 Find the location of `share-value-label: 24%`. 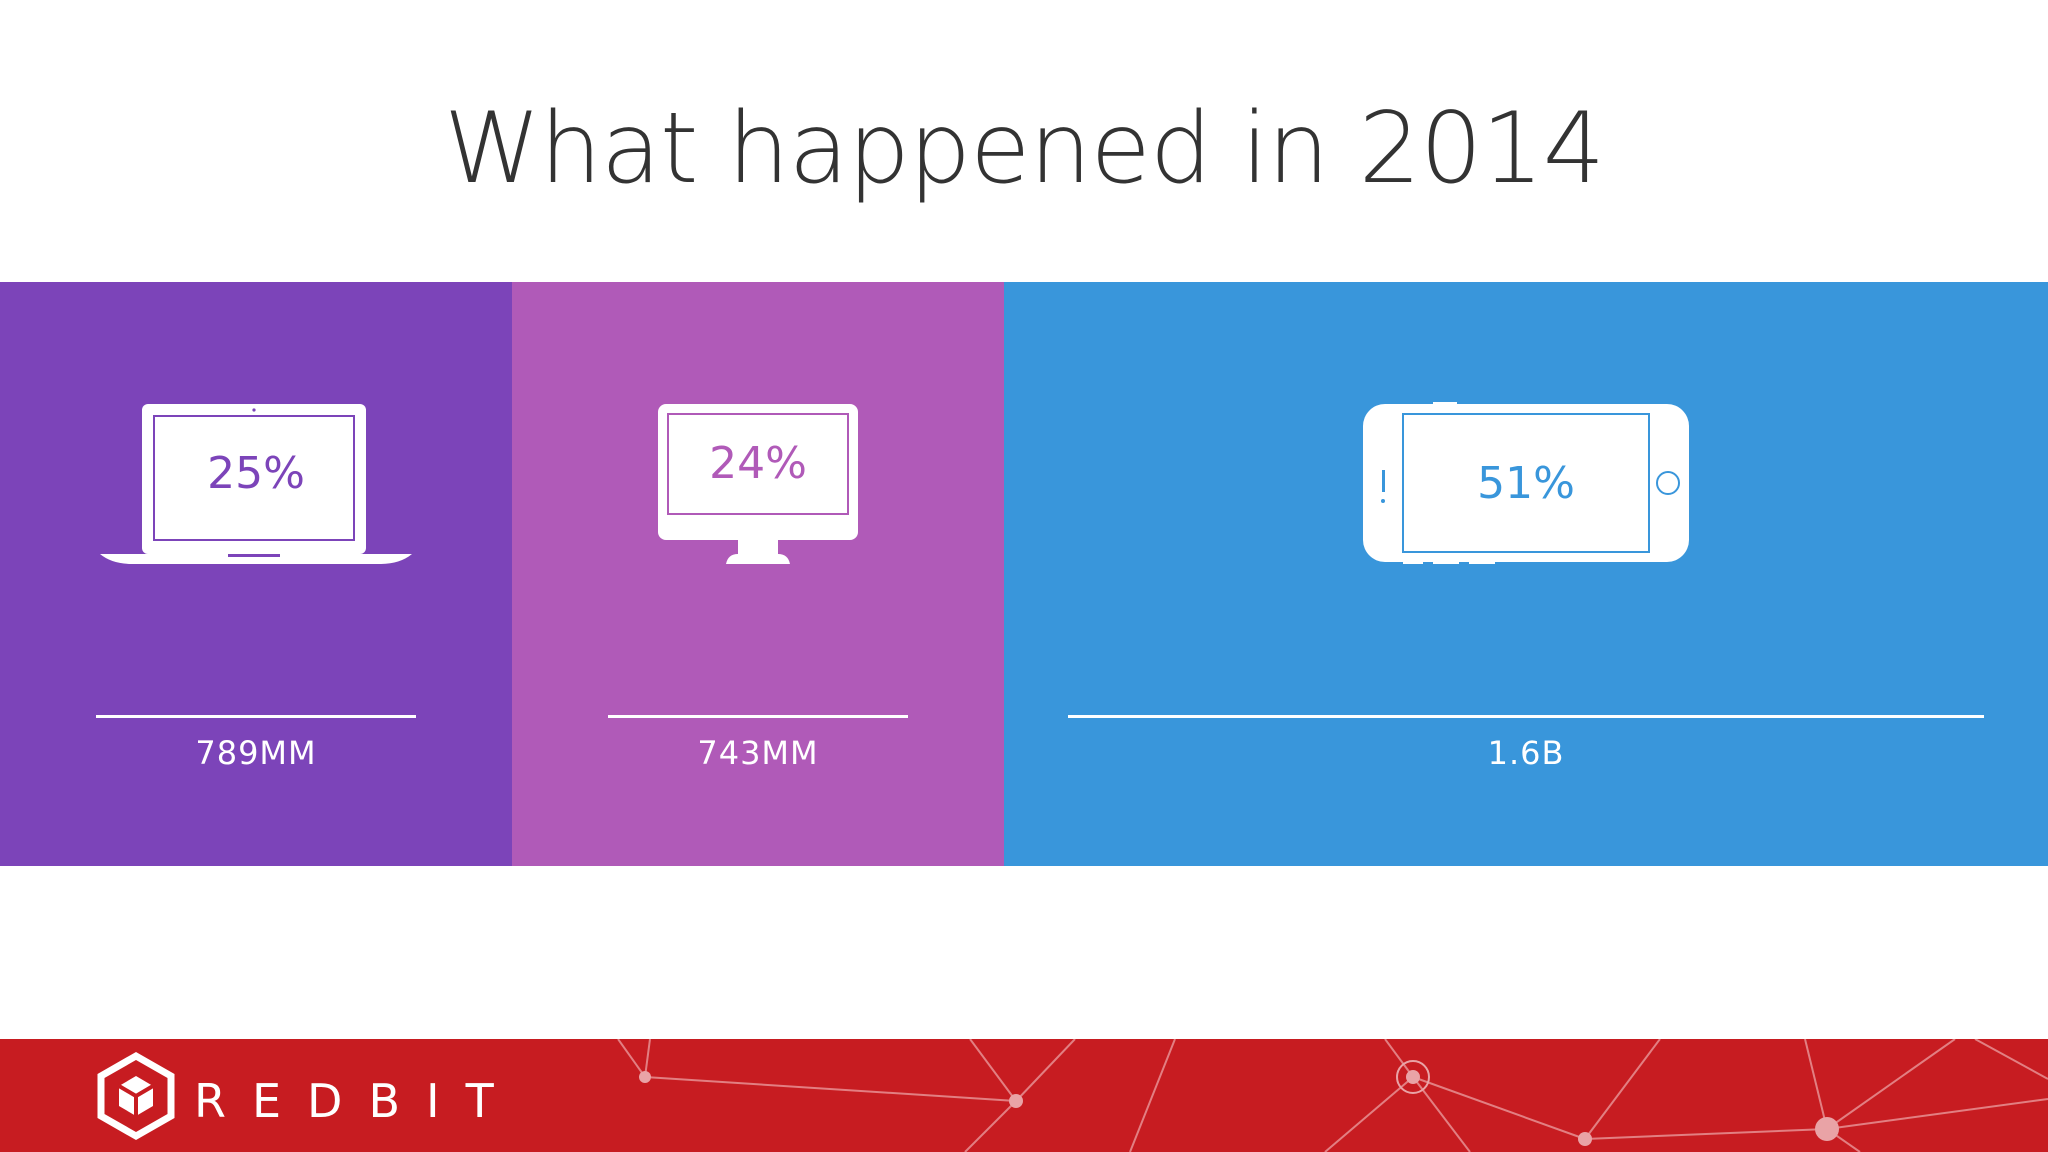

share-value-label: 24% is located at coordinates (758, 463).